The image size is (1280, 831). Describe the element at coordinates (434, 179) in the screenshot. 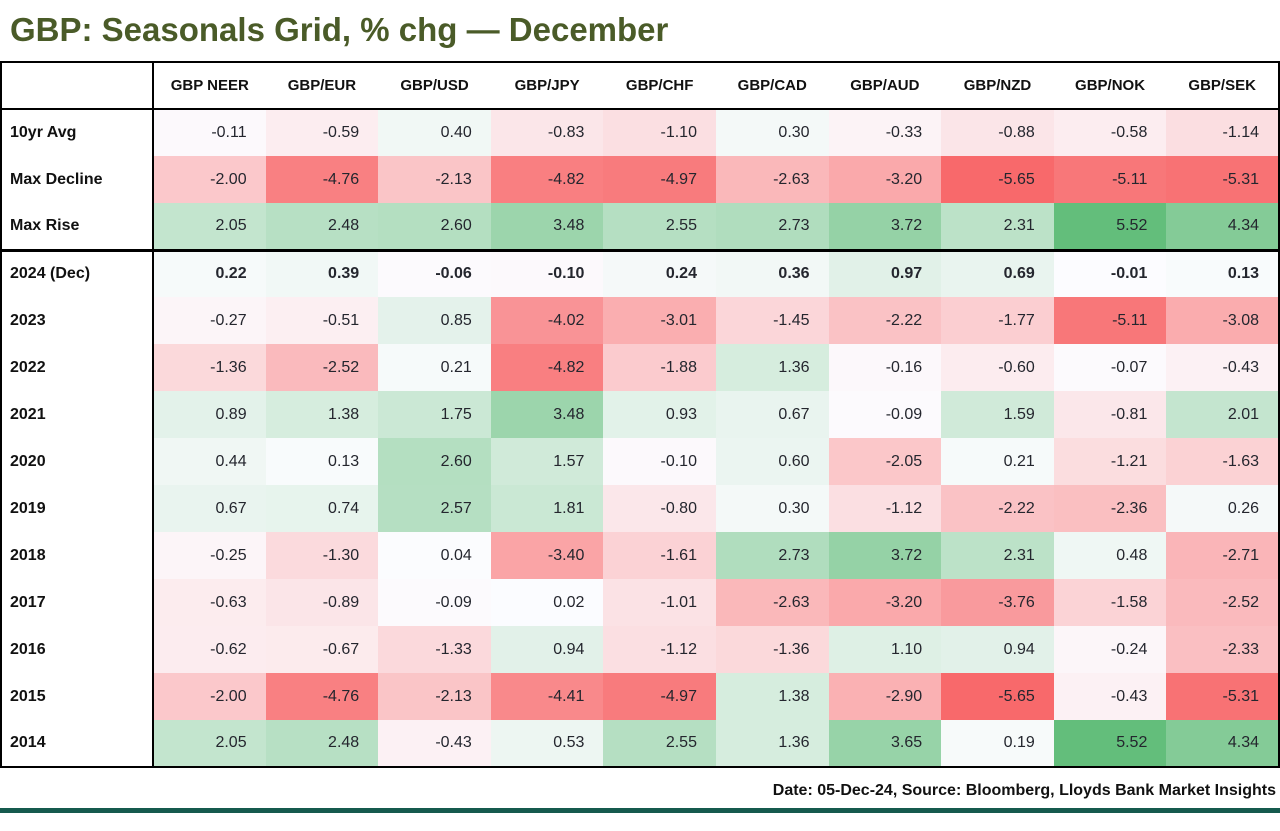

I see `heatmap-cell: -2.13` at that location.